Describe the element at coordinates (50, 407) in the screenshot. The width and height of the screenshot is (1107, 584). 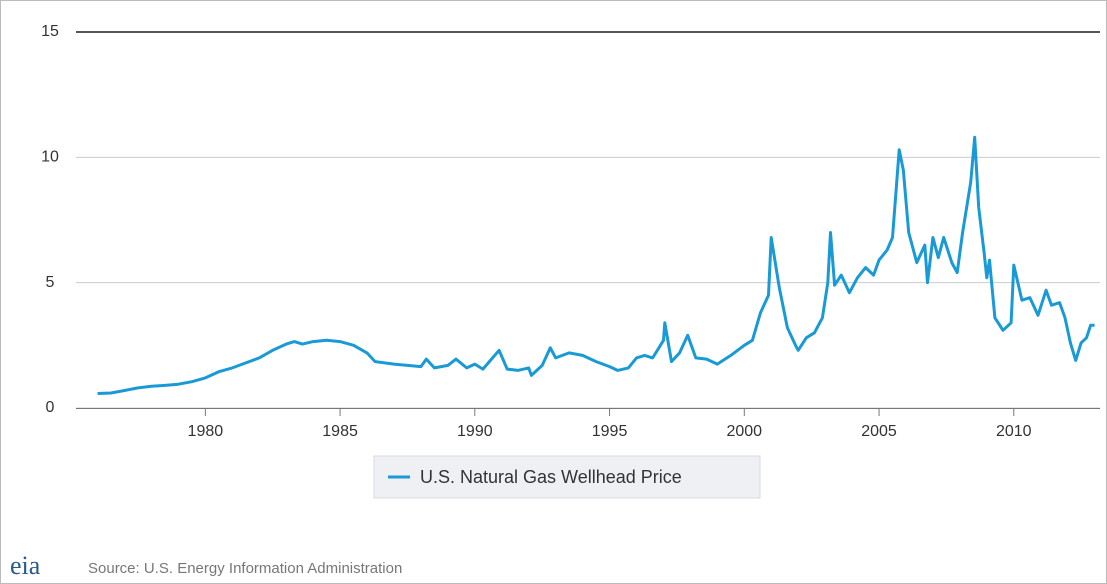
I see `y-tick-label: 0` at that location.